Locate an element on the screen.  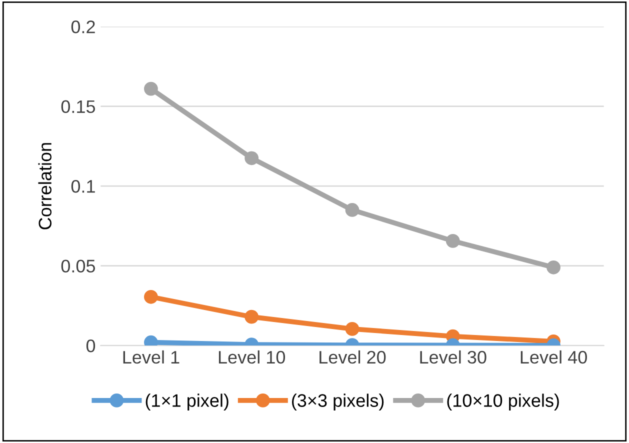
x-tick-label: Level 10 is located at coordinates (252, 357).